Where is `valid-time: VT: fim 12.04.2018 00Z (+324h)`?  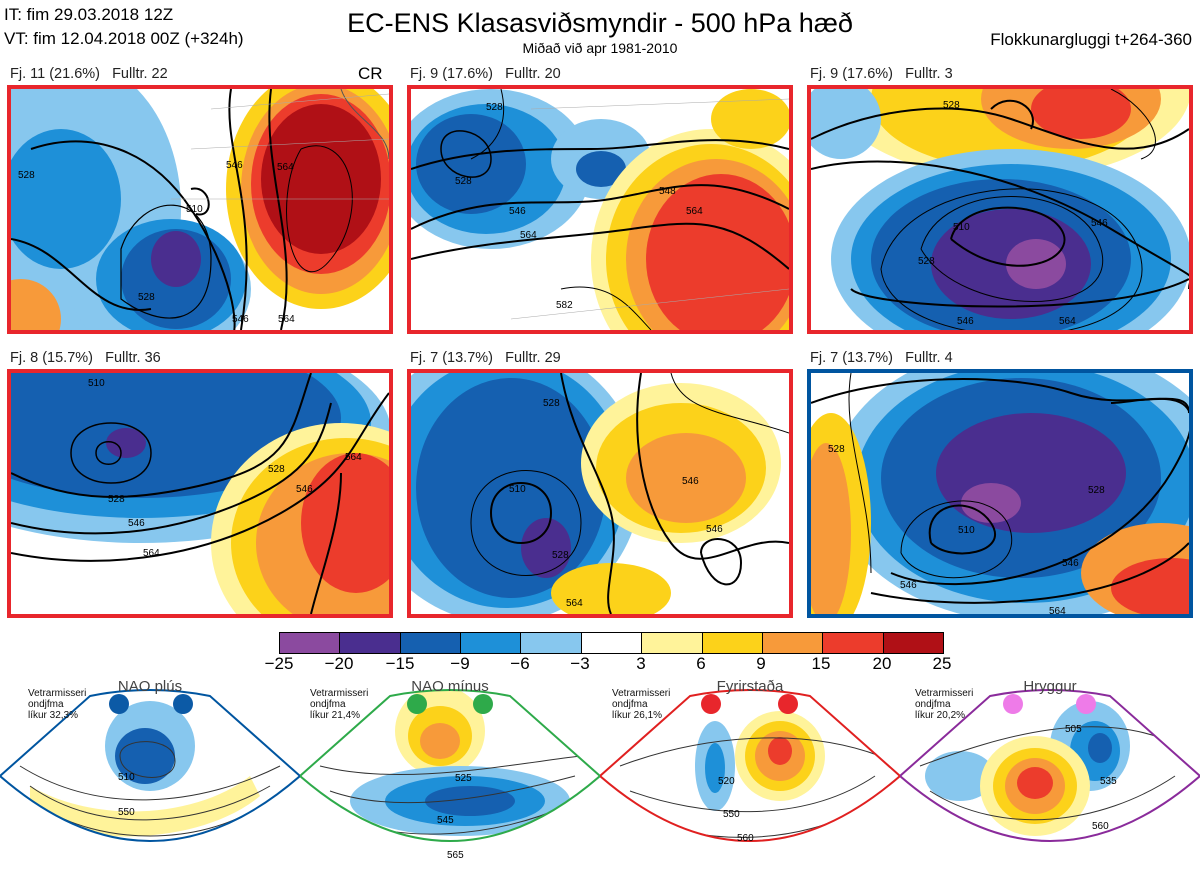 valid-time: VT: fim 12.04.2018 00Z (+324h) is located at coordinates (124, 38).